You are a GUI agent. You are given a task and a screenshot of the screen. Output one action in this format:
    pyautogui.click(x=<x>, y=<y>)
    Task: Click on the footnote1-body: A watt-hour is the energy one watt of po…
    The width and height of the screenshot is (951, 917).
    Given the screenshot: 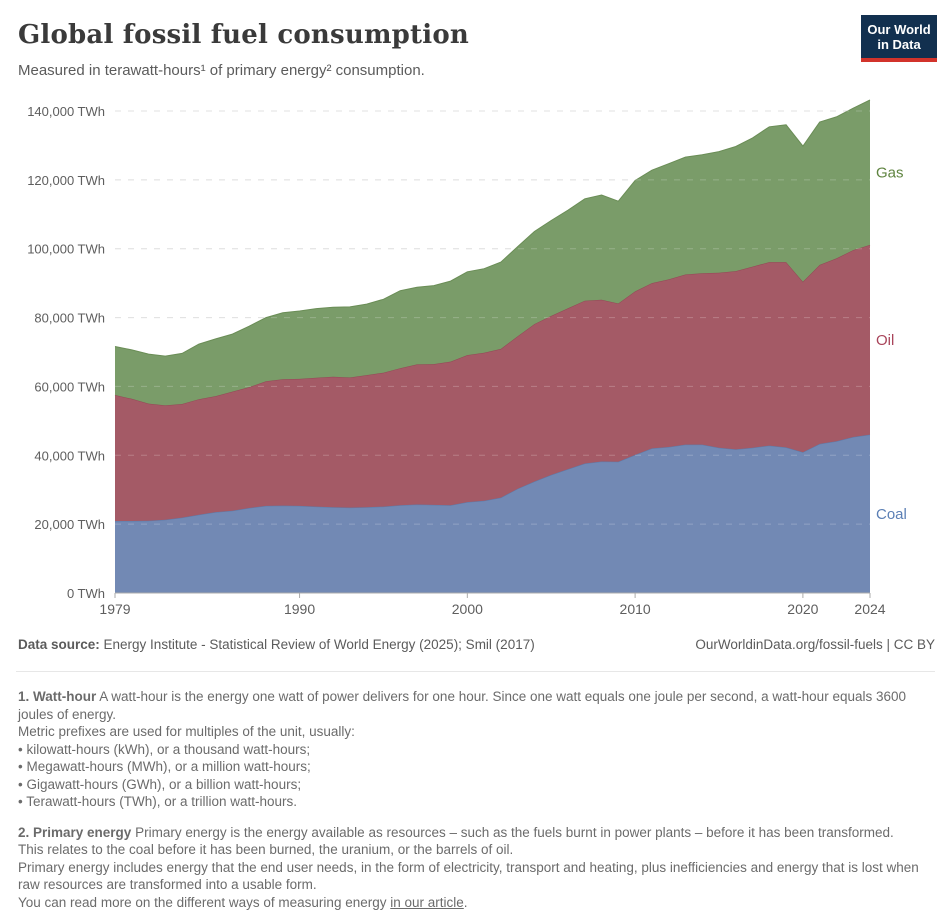 What is the action you would take?
    pyautogui.click(x=462, y=705)
    